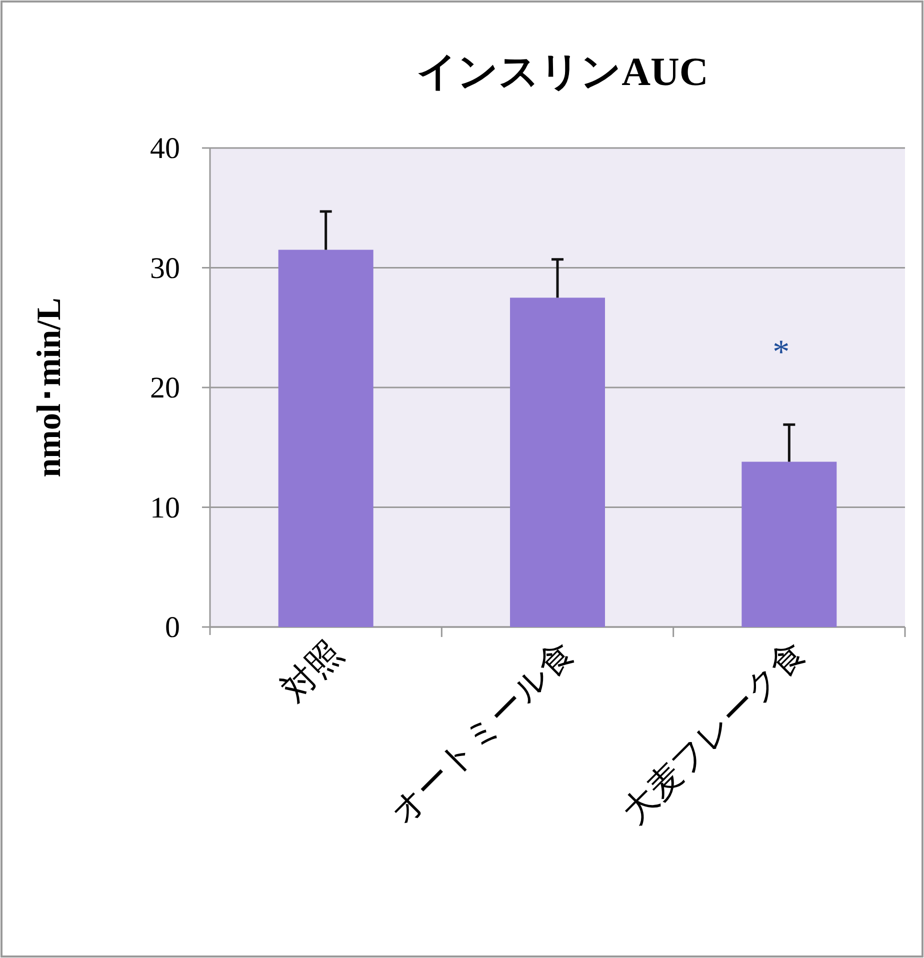  I want to click on y-tick-label: 20, so click(165, 388).